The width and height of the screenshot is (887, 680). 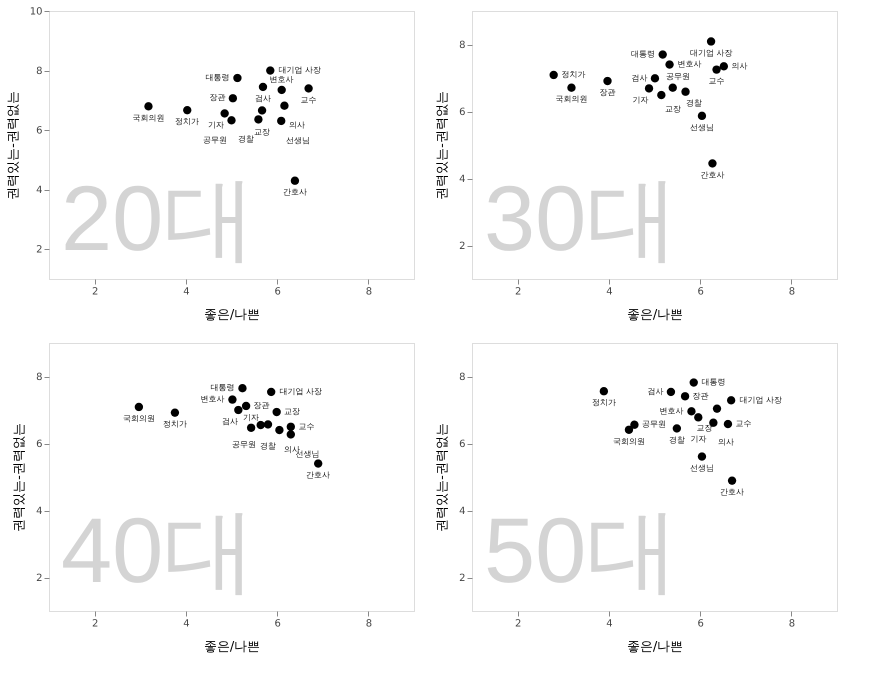 What do you see at coordinates (36, 12) in the screenshot?
I see `y-tick-label: 10` at bounding box center [36, 12].